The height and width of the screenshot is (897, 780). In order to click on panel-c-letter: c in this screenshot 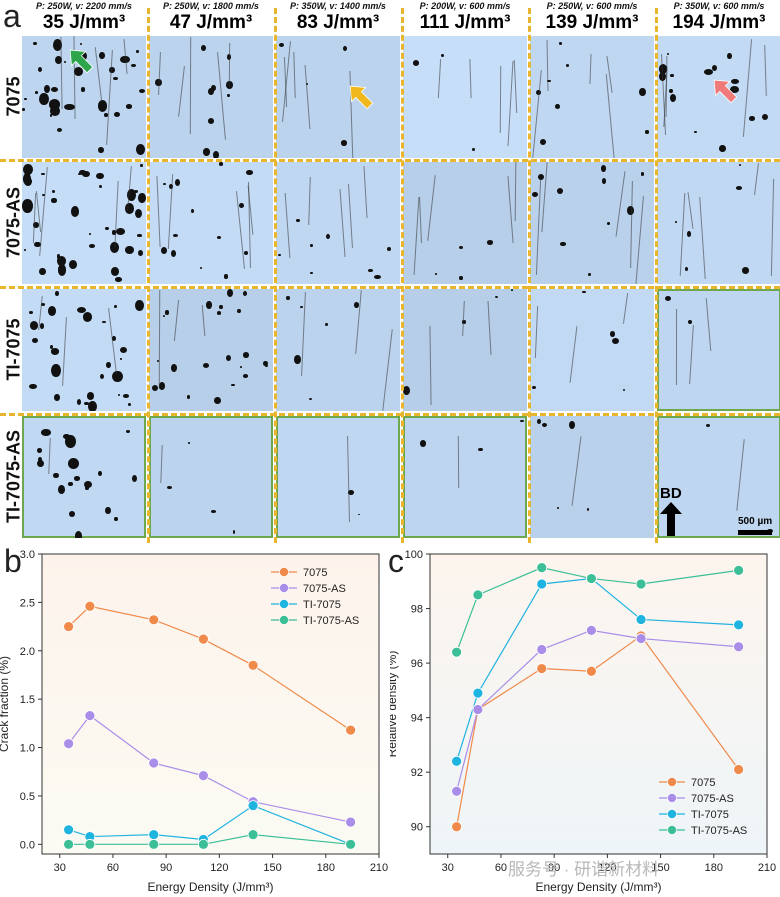, I will do `click(396, 561)`.